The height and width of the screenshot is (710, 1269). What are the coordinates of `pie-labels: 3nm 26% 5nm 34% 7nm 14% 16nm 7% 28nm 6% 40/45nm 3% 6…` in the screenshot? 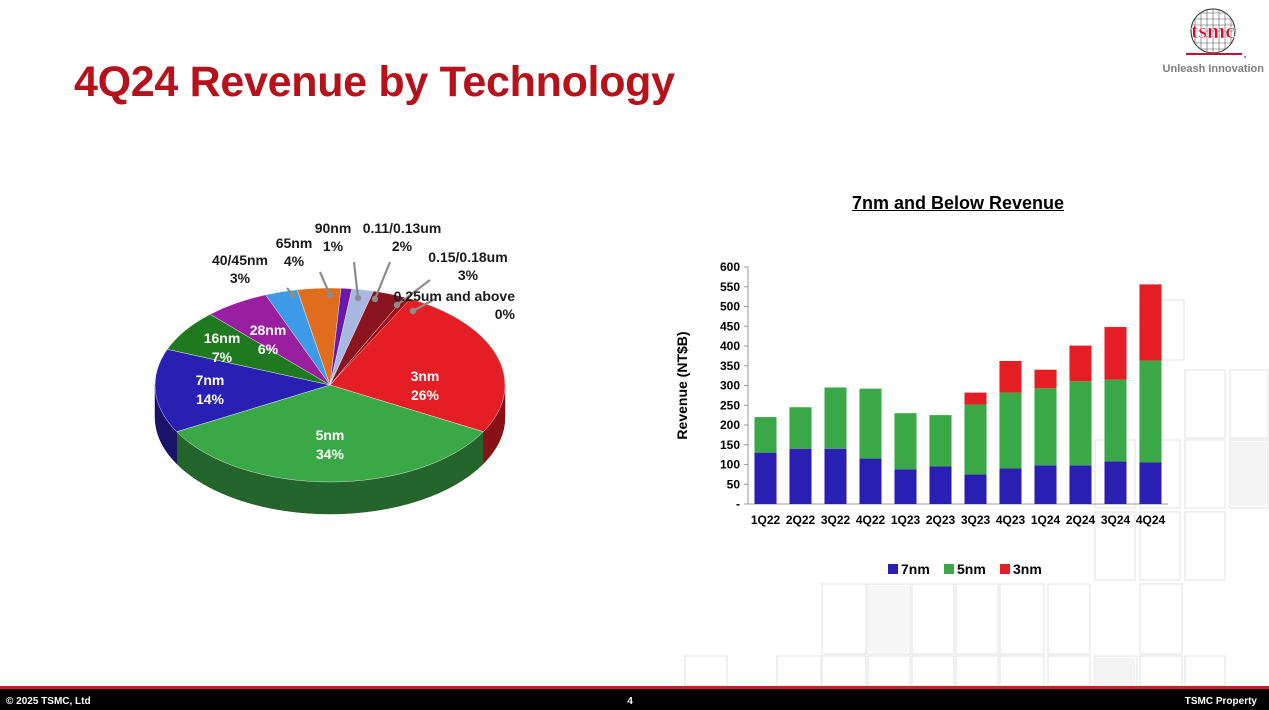 It's located at (356, 341).